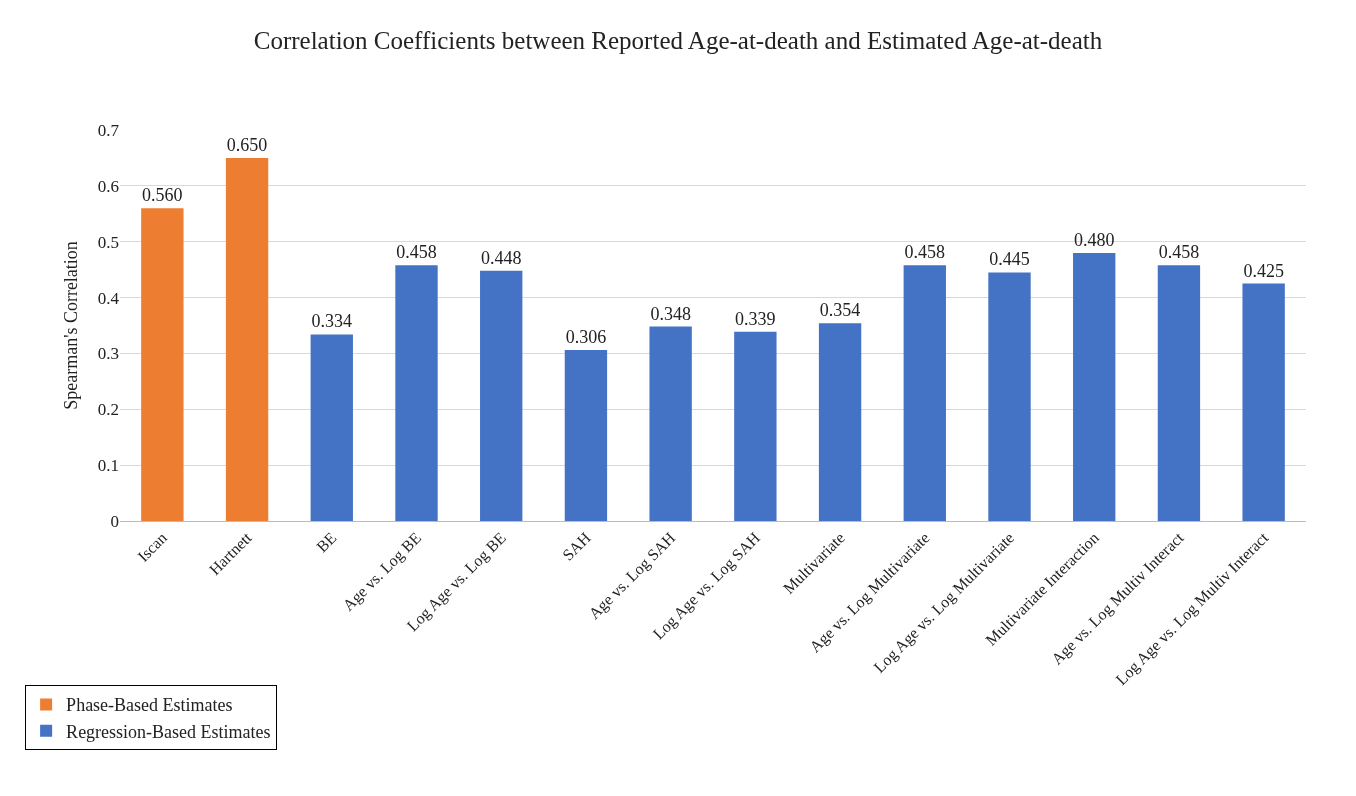 This screenshot has height=796, width=1356. Describe the element at coordinates (108, 242) in the screenshot. I see `y-tick-label: 0.5` at that location.